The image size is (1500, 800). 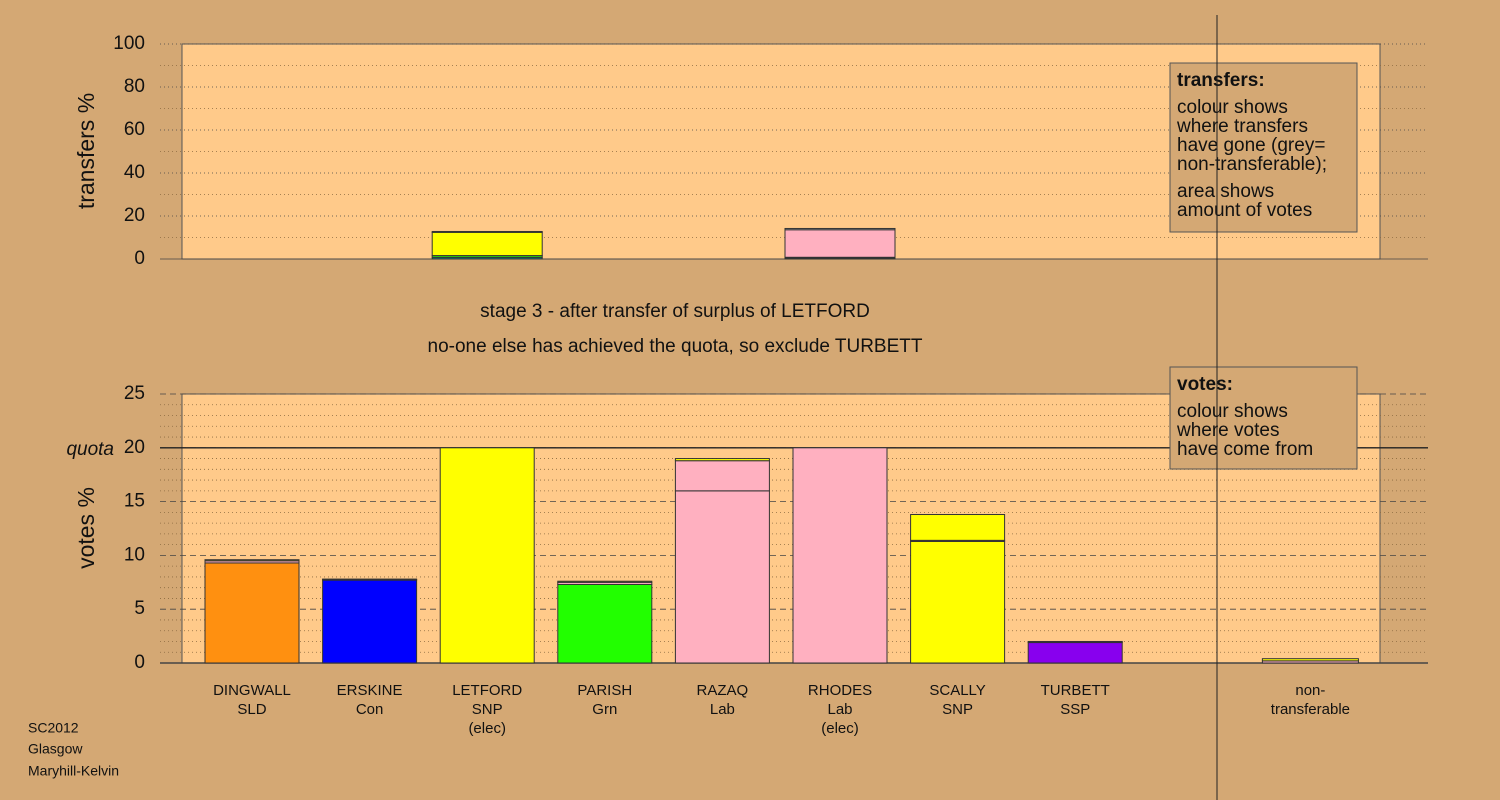 What do you see at coordinates (129, 43) in the screenshot?
I see `y-tick-label: 100` at bounding box center [129, 43].